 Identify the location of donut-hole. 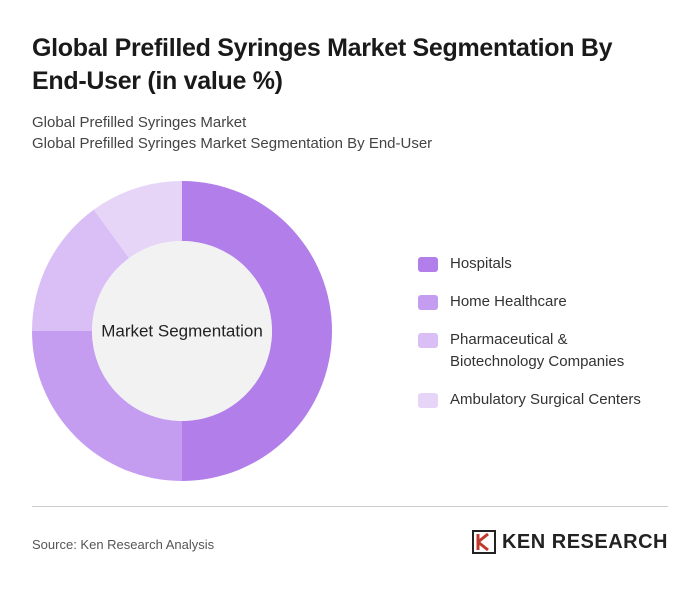
(182, 331).